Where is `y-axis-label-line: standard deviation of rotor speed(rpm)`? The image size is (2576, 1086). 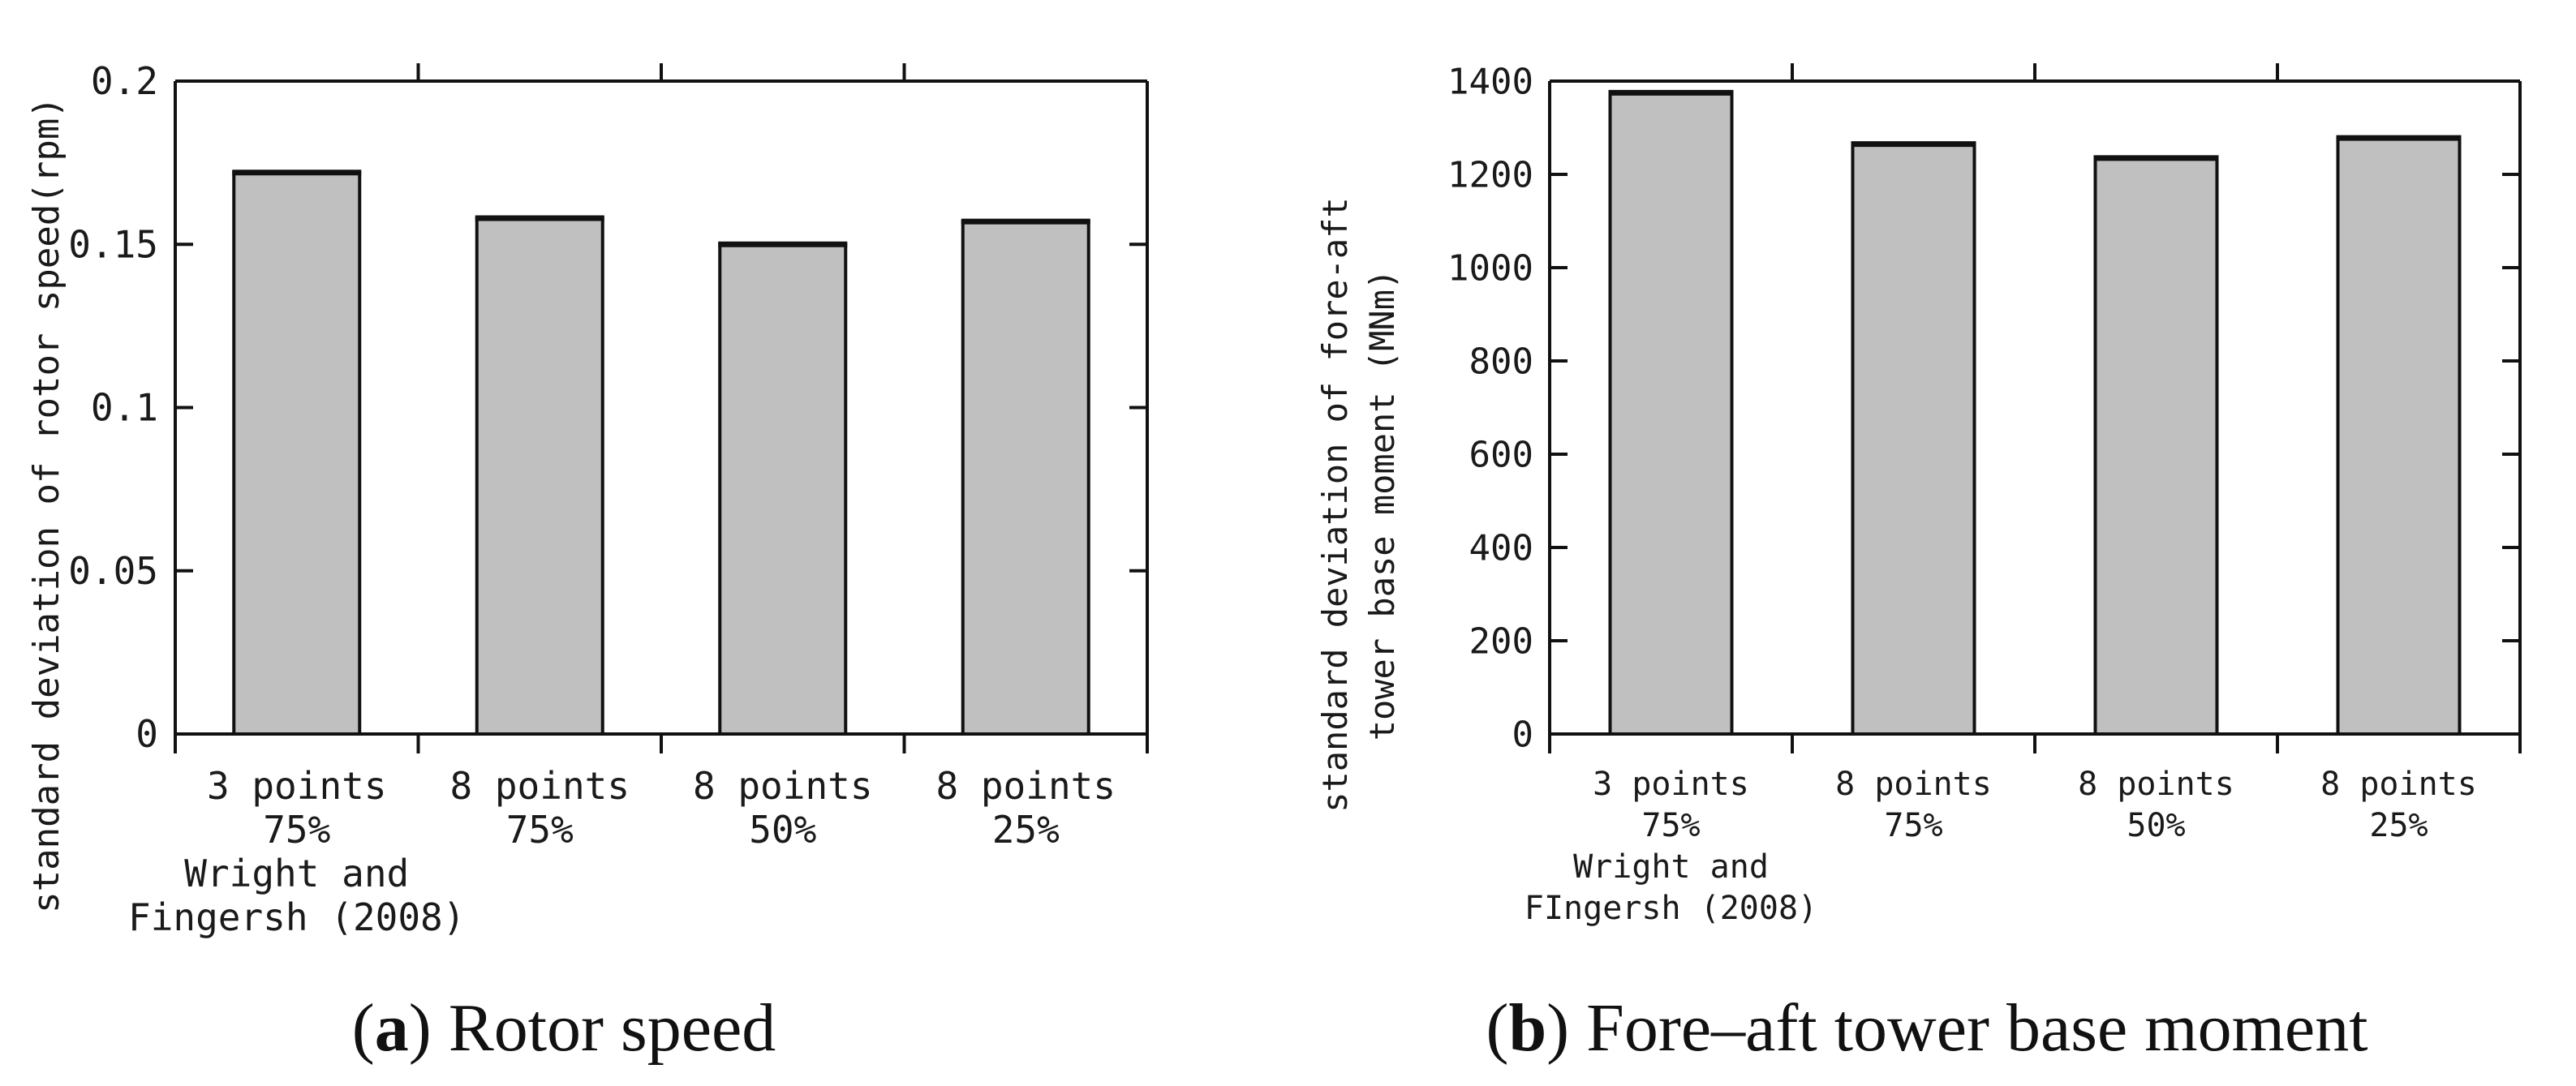 y-axis-label-line: standard deviation of rotor speed(rpm) is located at coordinates (46, 505).